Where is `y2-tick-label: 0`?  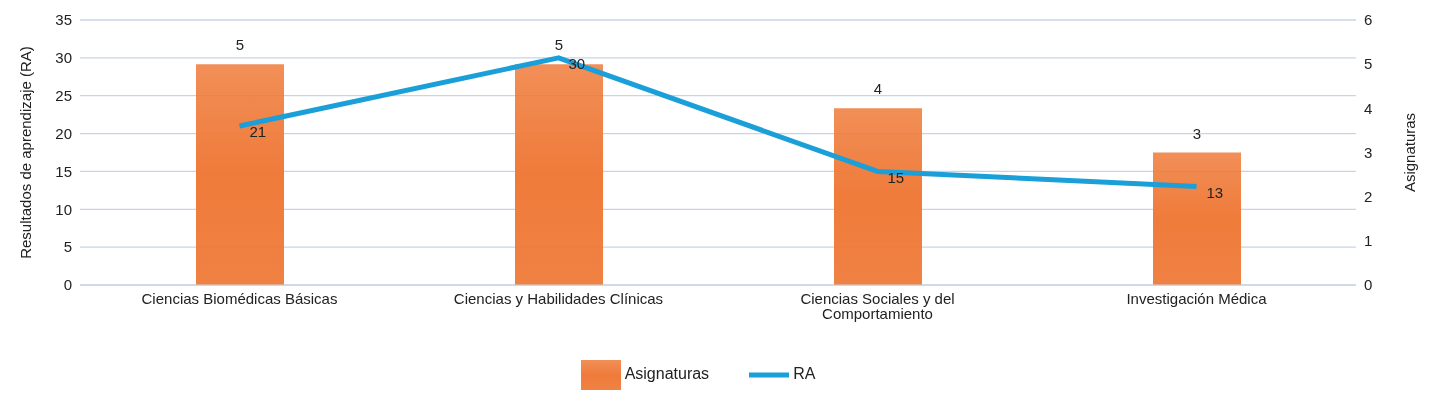
y2-tick-label: 0 is located at coordinates (1368, 285).